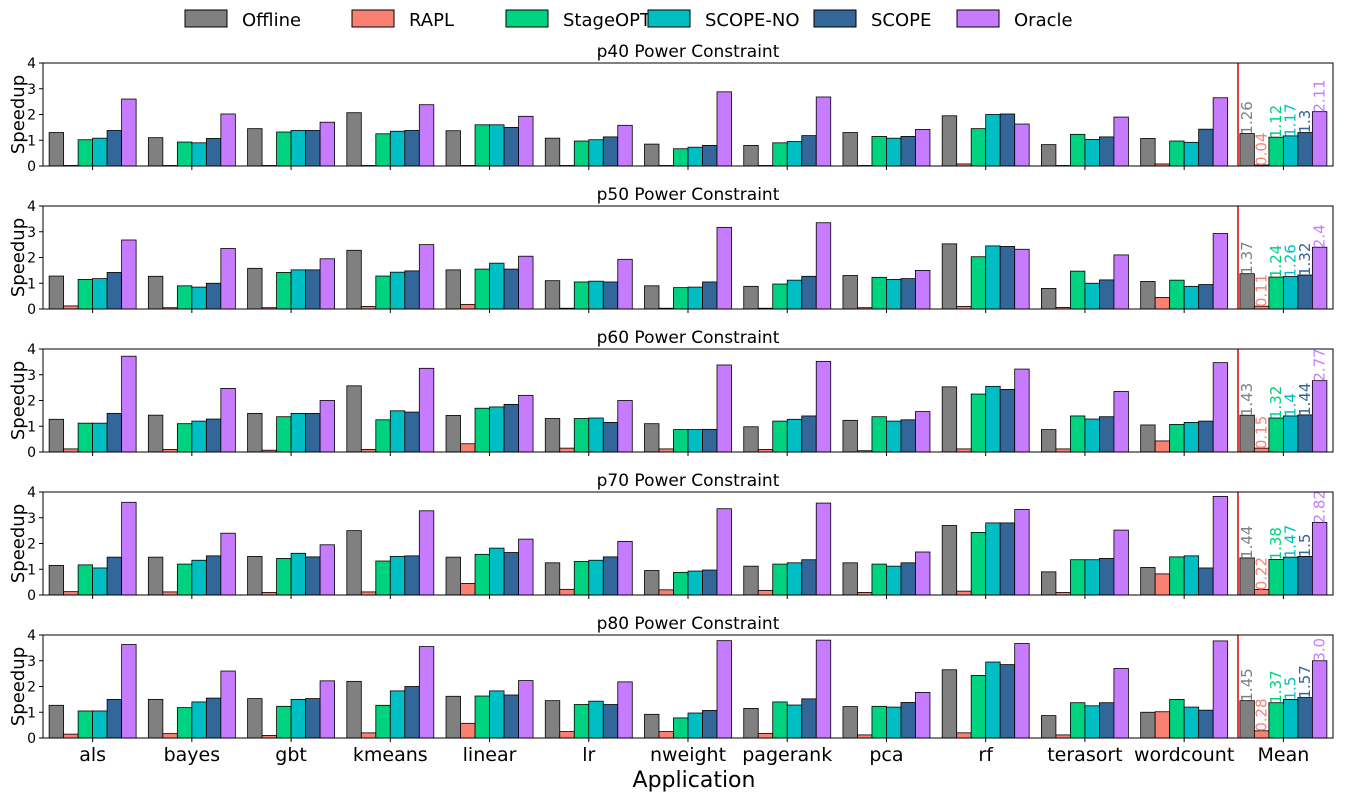  Describe the element at coordinates (787, 755) in the screenshot. I see `x-tick-label-pagerank: pagerank` at that location.